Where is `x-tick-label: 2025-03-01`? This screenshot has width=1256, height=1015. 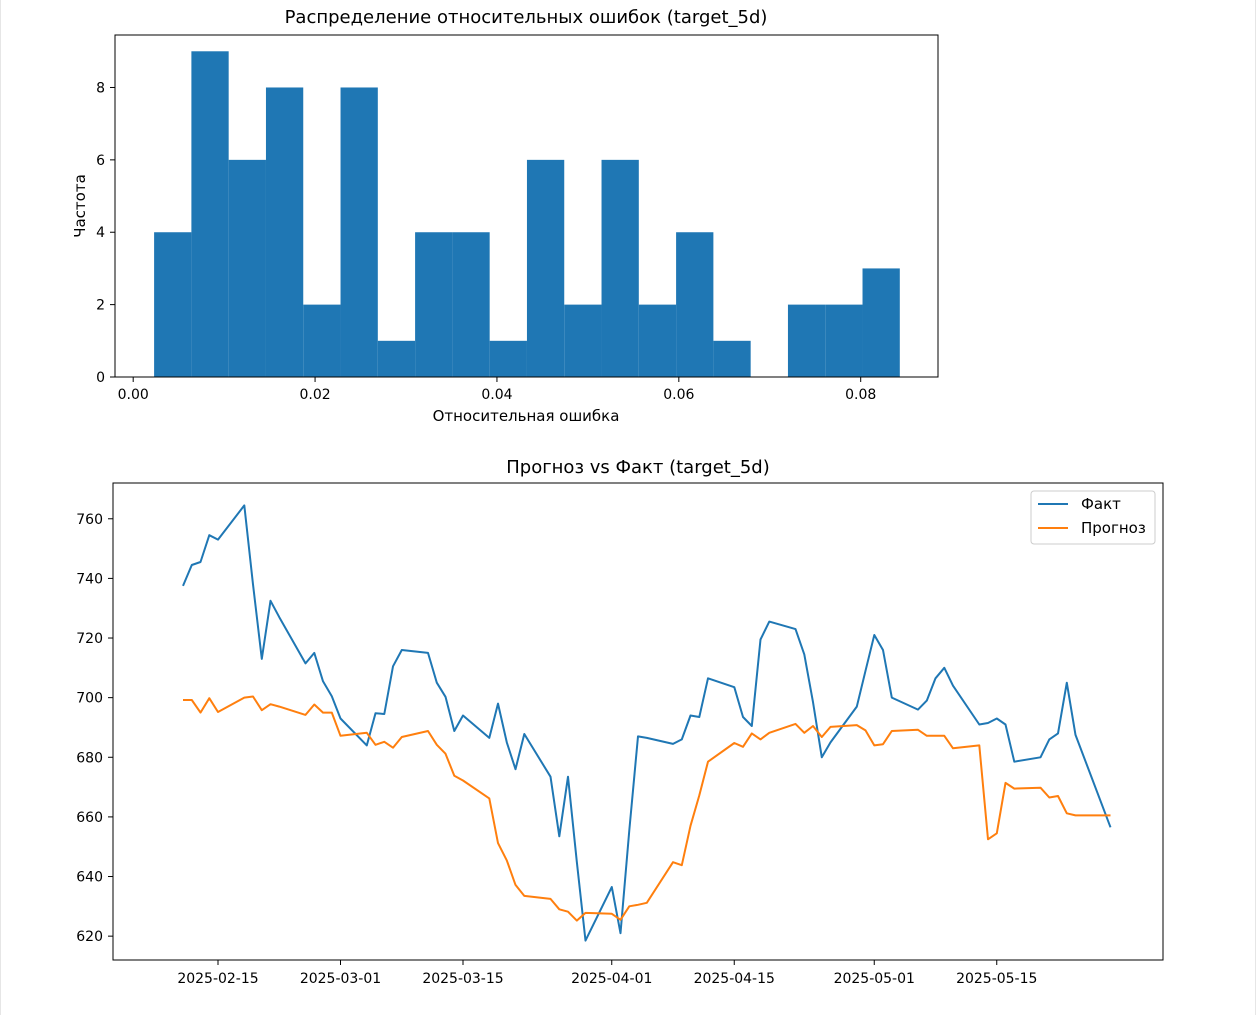
x-tick-label: 2025-03-01 is located at coordinates (340, 979).